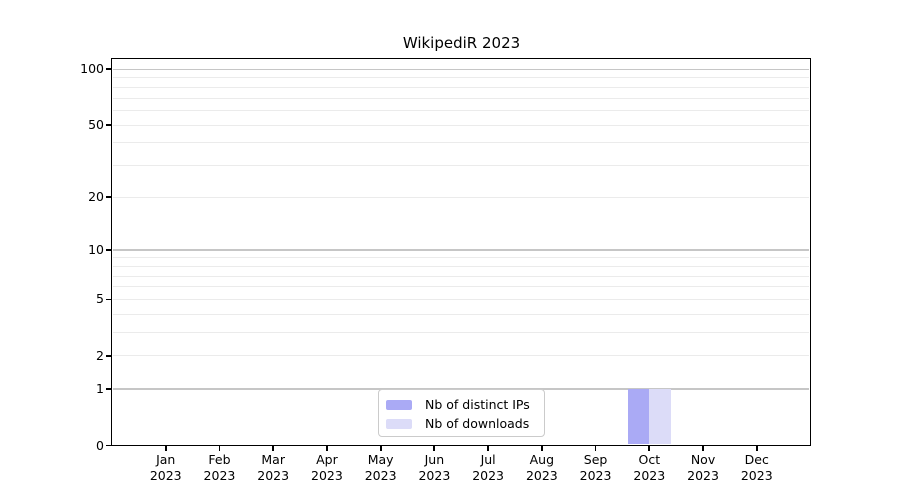 The width and height of the screenshot is (900, 500). What do you see at coordinates (219, 459) in the screenshot?
I see `x-tick-month: Feb` at bounding box center [219, 459].